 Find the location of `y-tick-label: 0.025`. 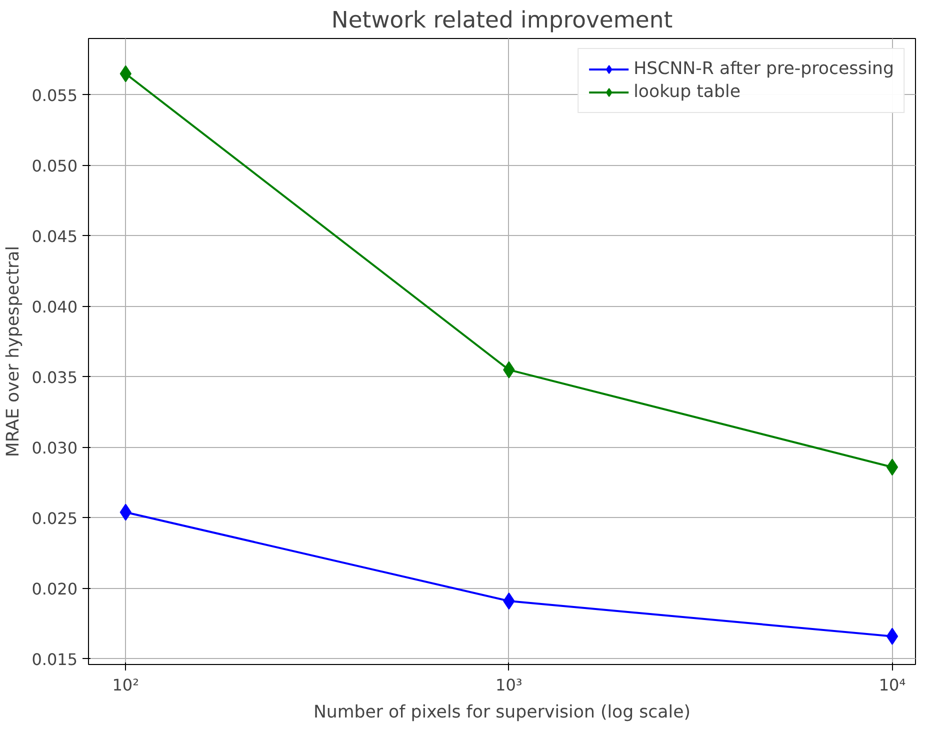

y-tick-label: 0.025 is located at coordinates (55, 518).